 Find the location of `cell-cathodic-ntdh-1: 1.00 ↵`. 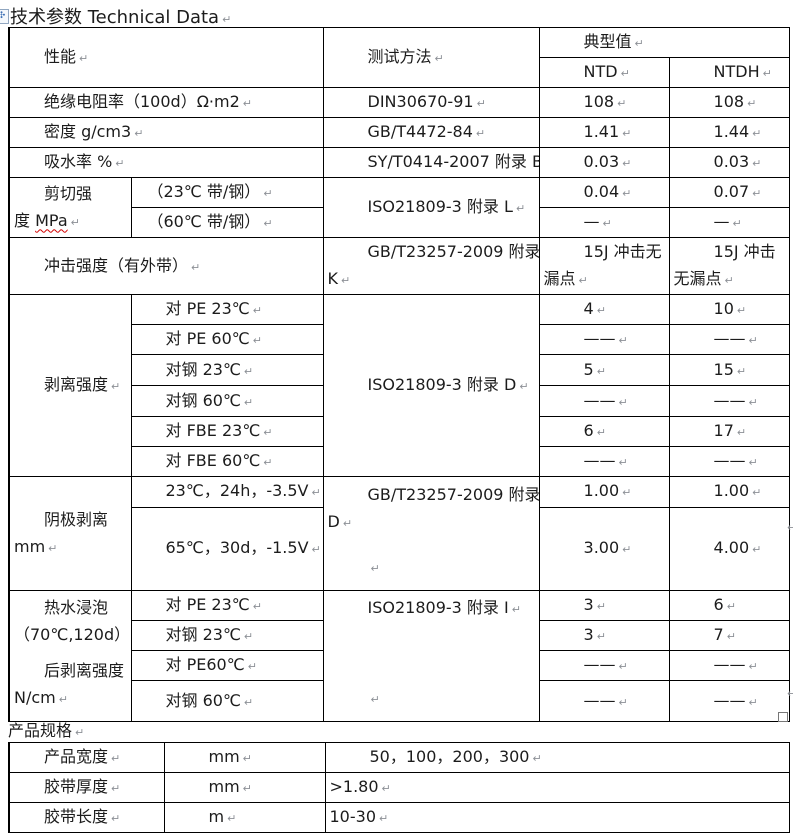

cell-cathodic-ntdh-1: 1.00 ↵ is located at coordinates (729, 492).